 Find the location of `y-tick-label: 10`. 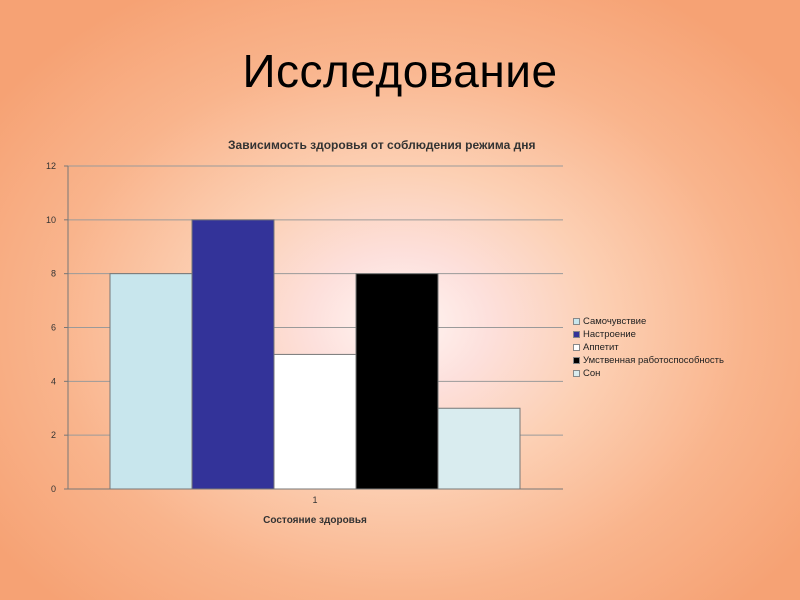

y-tick-label: 10 is located at coordinates (51, 220).